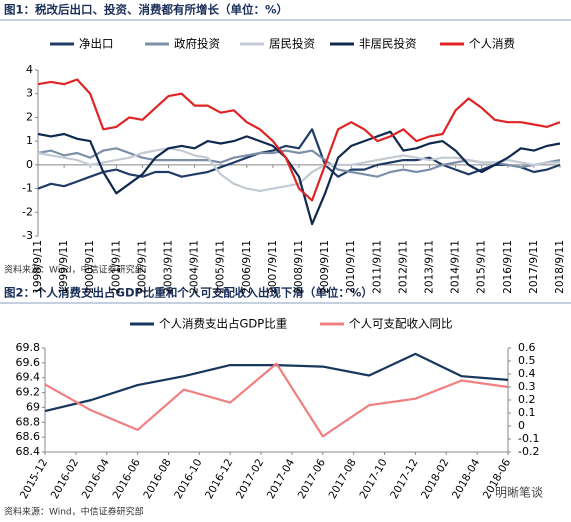 The width and height of the screenshot is (571, 522). Describe the element at coordinates (146, 10) in the screenshot. I see `chart-title: 图1：税改后出口、投资、消费都有所增长（单位：%）` at that location.